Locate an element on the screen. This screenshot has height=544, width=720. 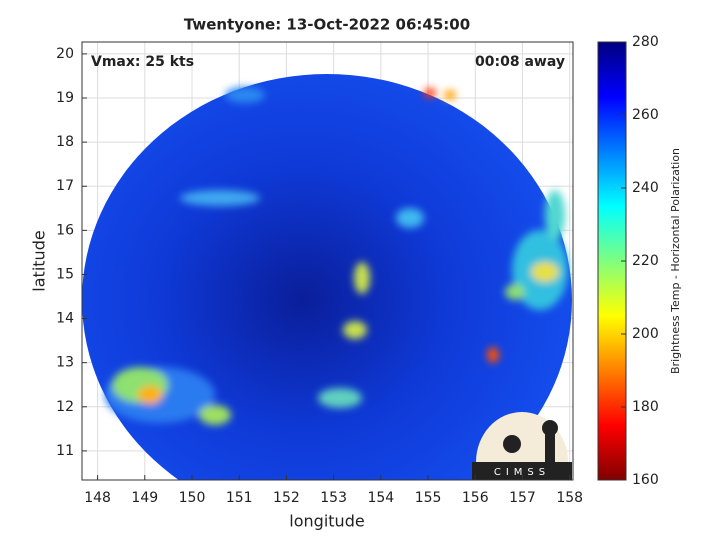
x-tick-label: 153 is located at coordinates (333, 498).